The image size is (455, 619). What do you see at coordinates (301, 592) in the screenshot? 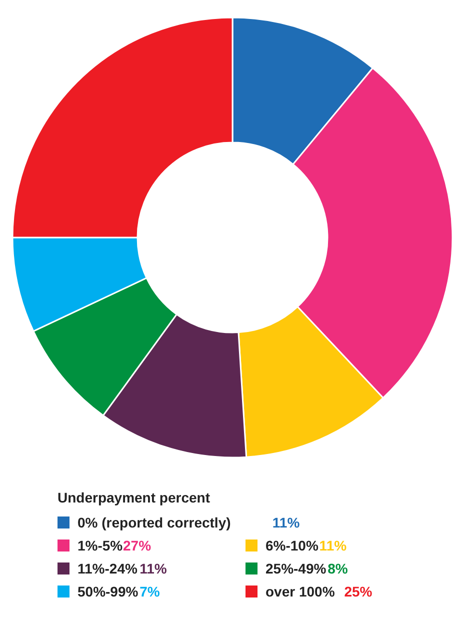
I see `legend-label: over 100%` at bounding box center [301, 592].